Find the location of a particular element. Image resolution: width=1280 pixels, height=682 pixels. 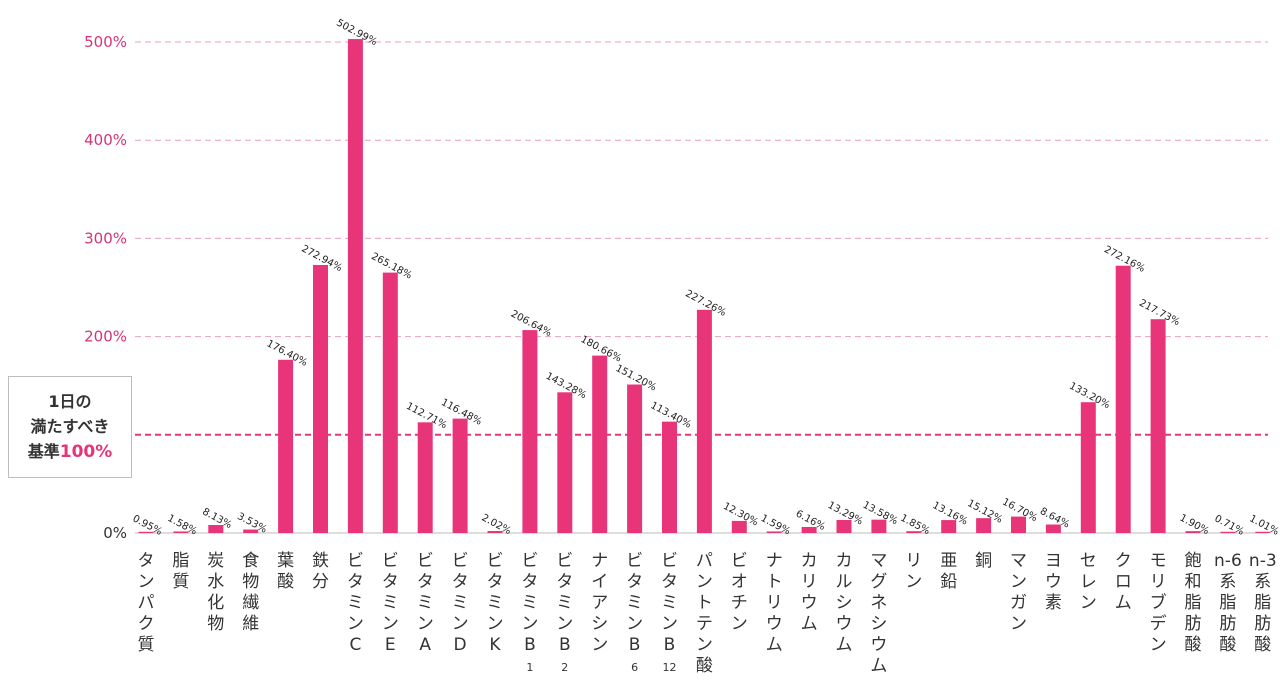

category-label-char: ネ is located at coordinates (878, 603).